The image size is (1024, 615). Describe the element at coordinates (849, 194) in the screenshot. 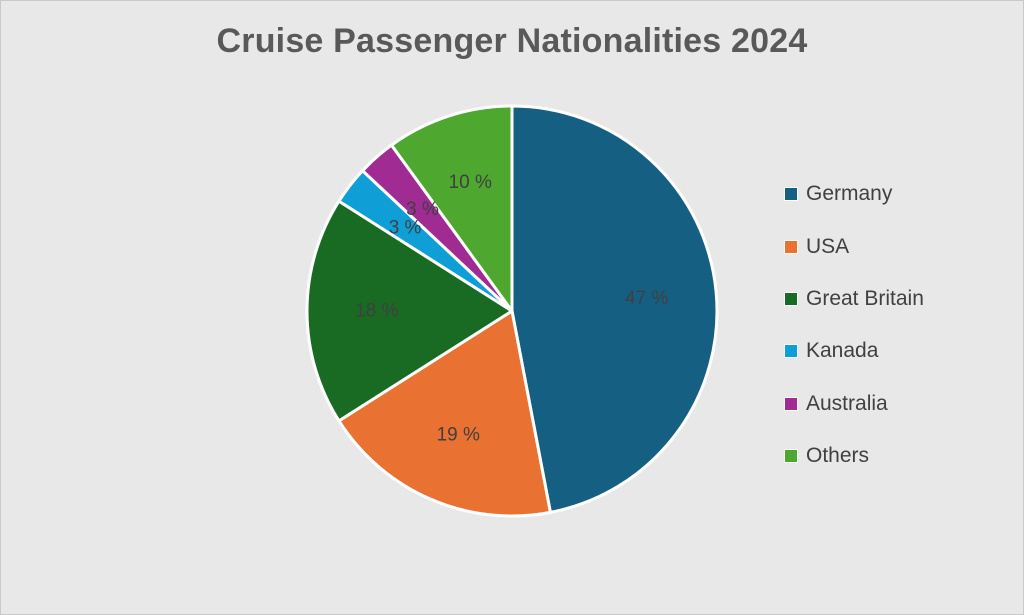

I see `legend-label: Germany` at that location.